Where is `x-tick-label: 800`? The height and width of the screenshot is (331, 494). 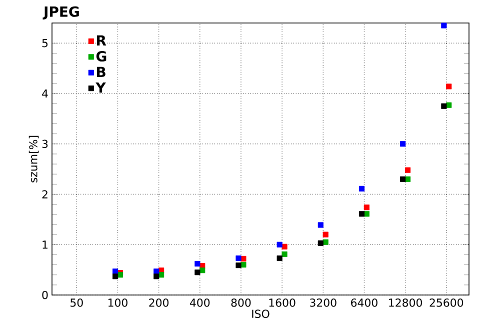
x-tick-label: 800 is located at coordinates (241, 302).